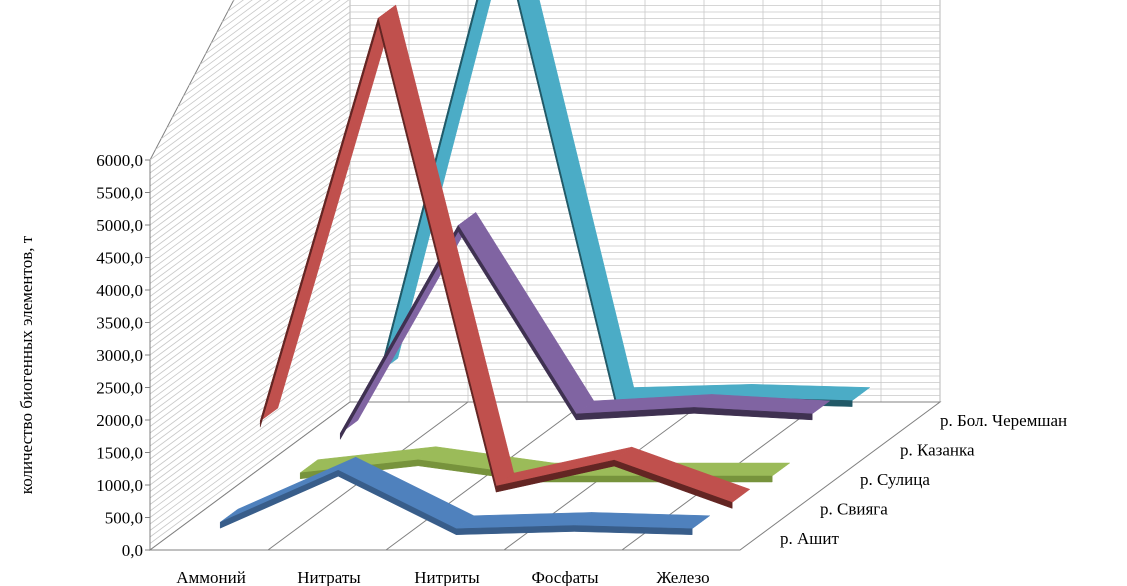 This screenshot has height=586, width=1127. I want to click on series-axis-label: р. Казанка, so click(937, 449).